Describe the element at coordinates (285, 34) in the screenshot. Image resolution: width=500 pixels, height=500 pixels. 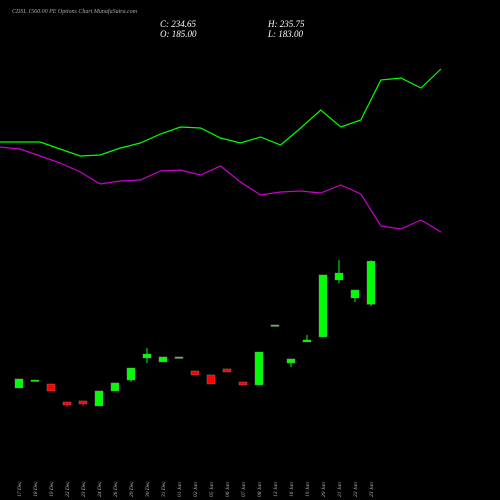
I see `stat-low: L: 183.00` at that location.